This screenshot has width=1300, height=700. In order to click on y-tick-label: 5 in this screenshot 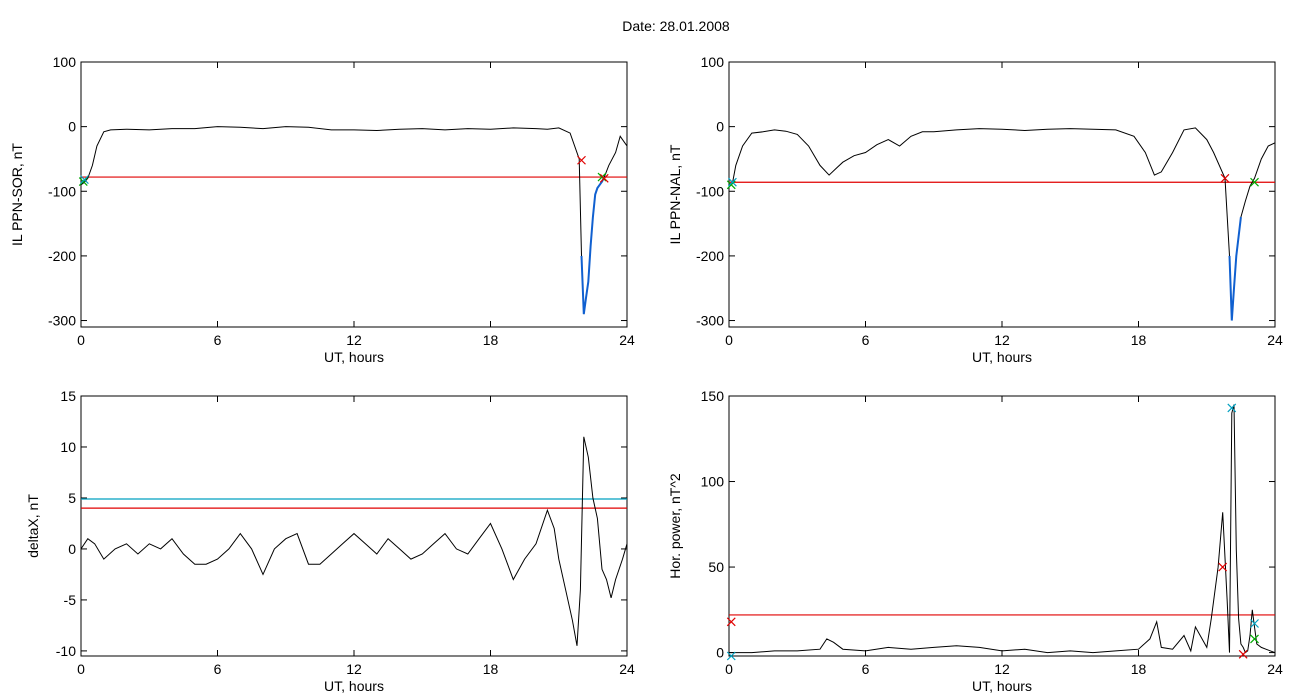, I will do `click(72, 498)`.